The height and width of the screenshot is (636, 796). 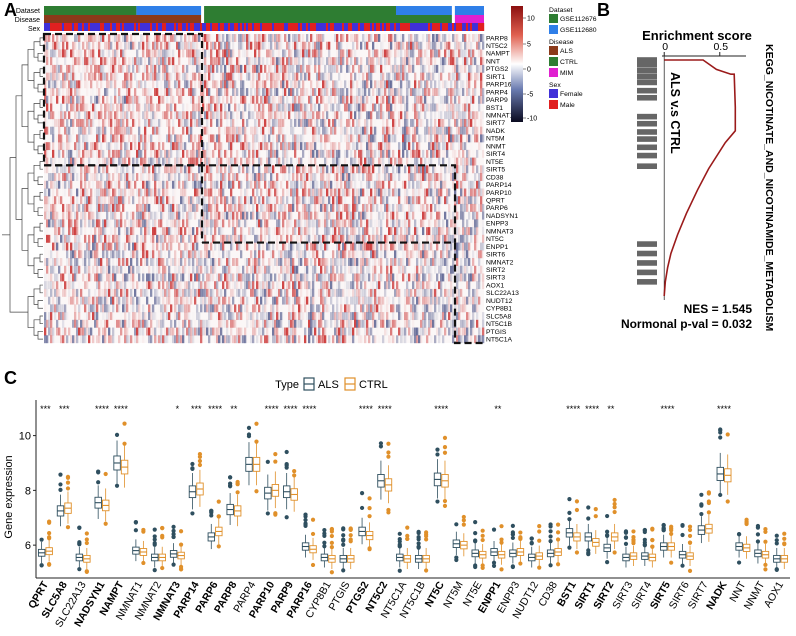 What do you see at coordinates (27, 20) in the screenshot?
I see `annot-label-disease: Disease` at bounding box center [27, 20].